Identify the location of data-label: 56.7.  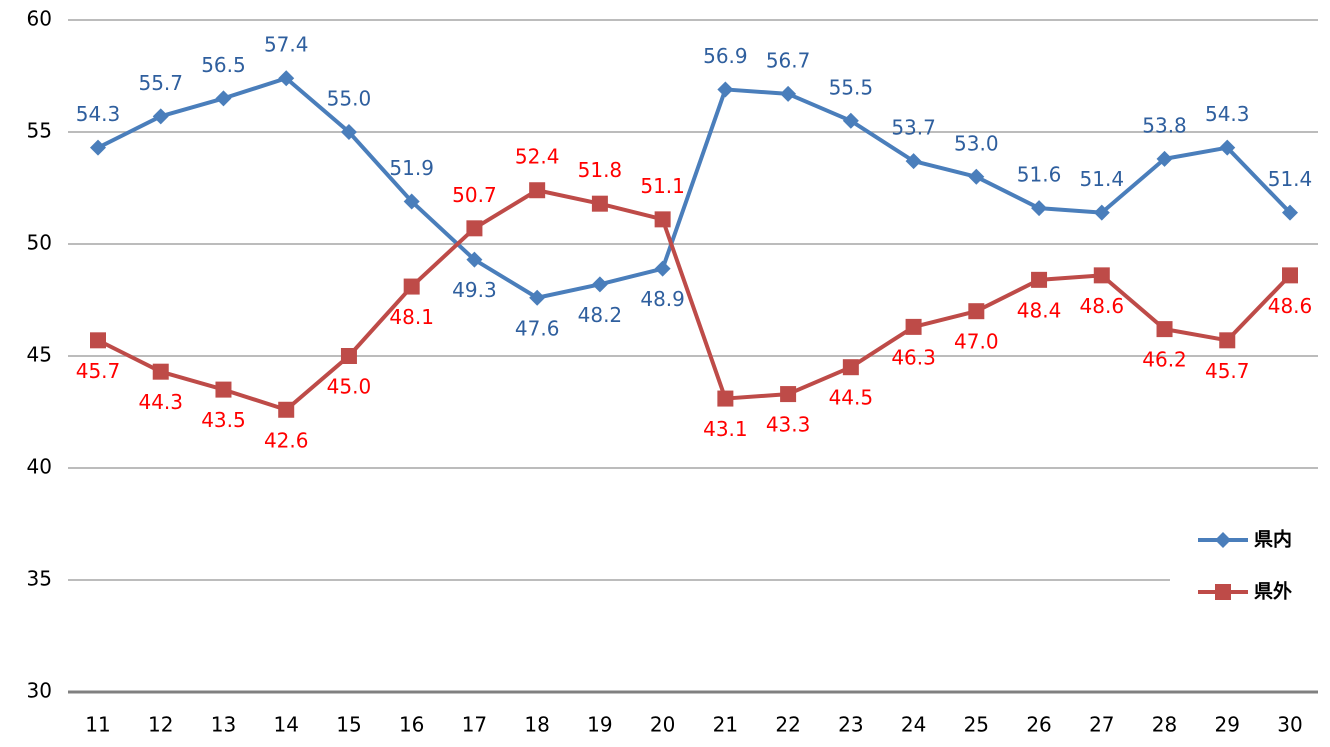
(788, 60).